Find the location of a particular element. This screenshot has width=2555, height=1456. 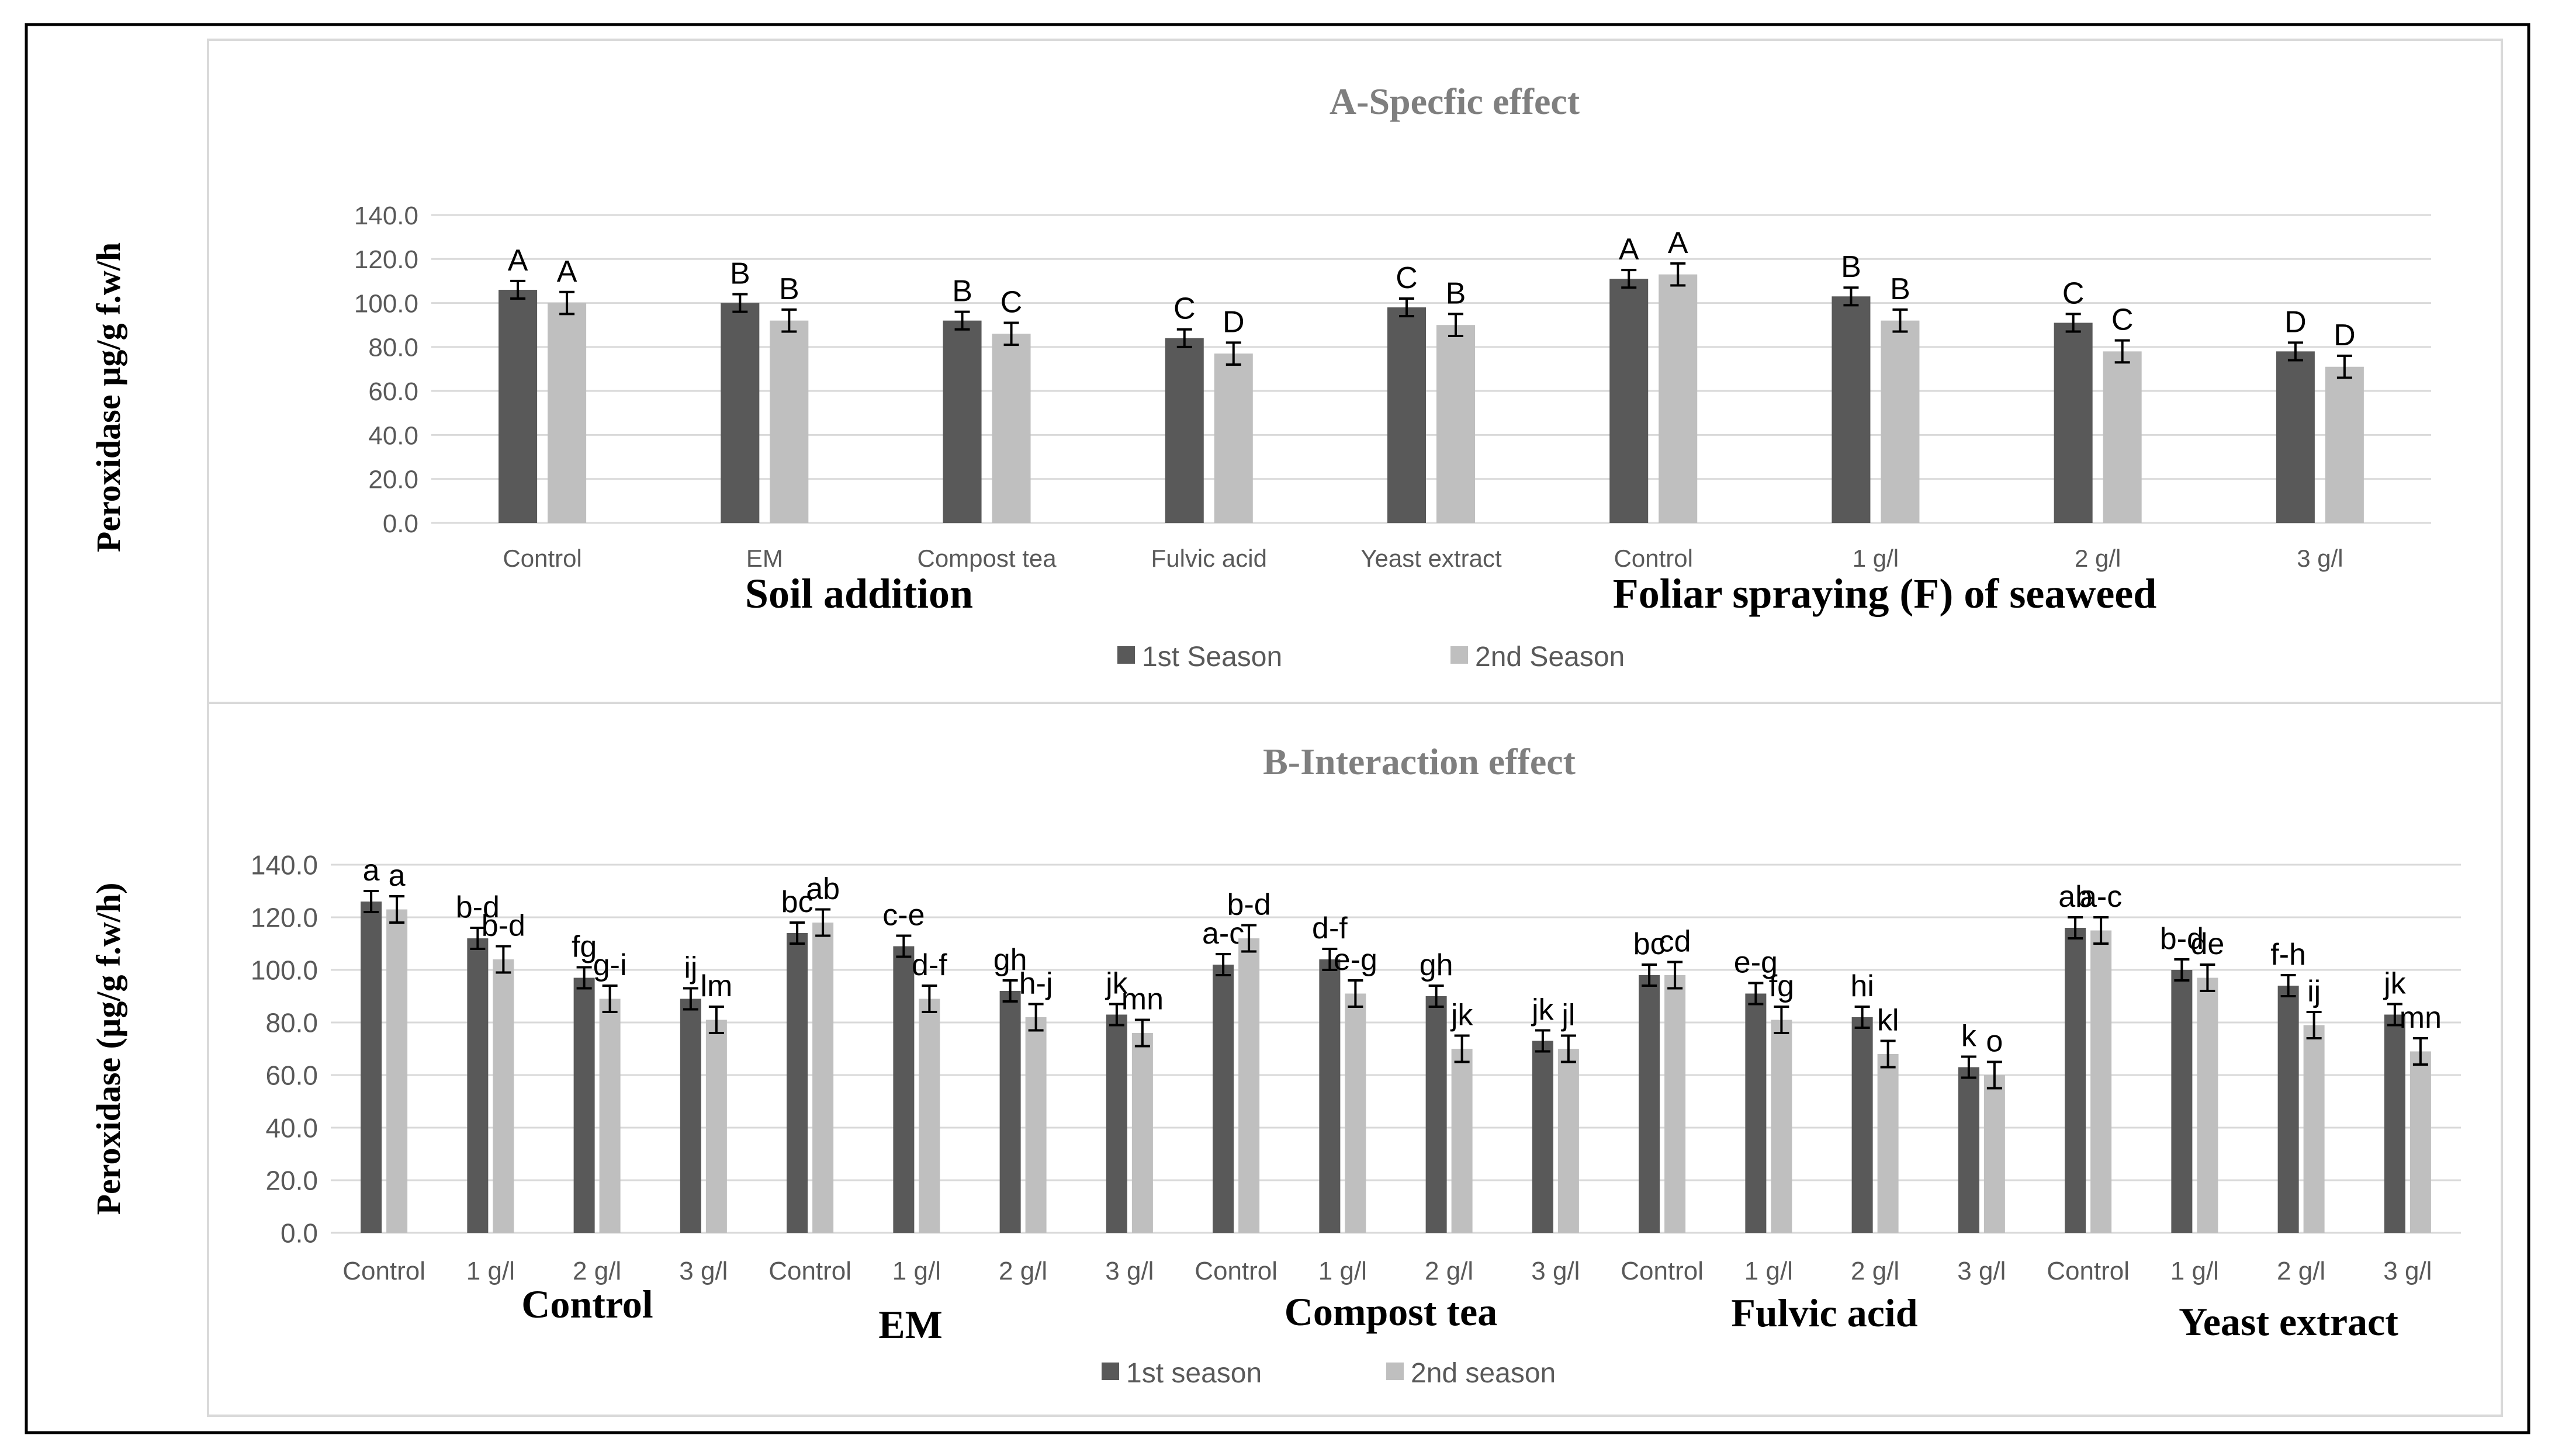

panel-b-letter-s1-0: a is located at coordinates (371, 871).